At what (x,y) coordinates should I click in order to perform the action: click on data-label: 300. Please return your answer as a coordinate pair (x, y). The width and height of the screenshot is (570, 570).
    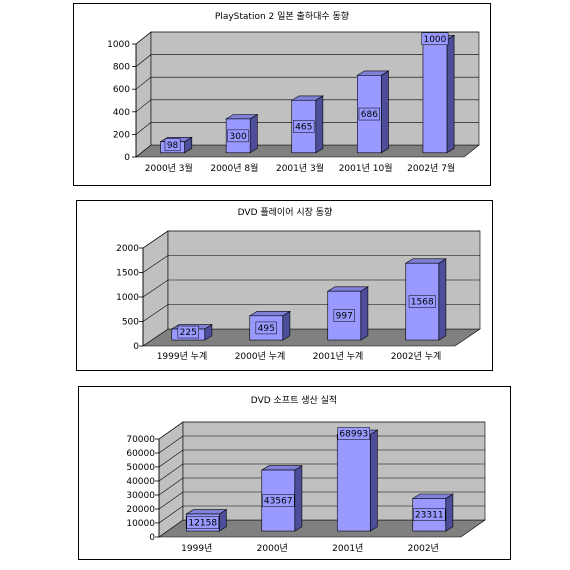
    Looking at the image, I should click on (238, 137).